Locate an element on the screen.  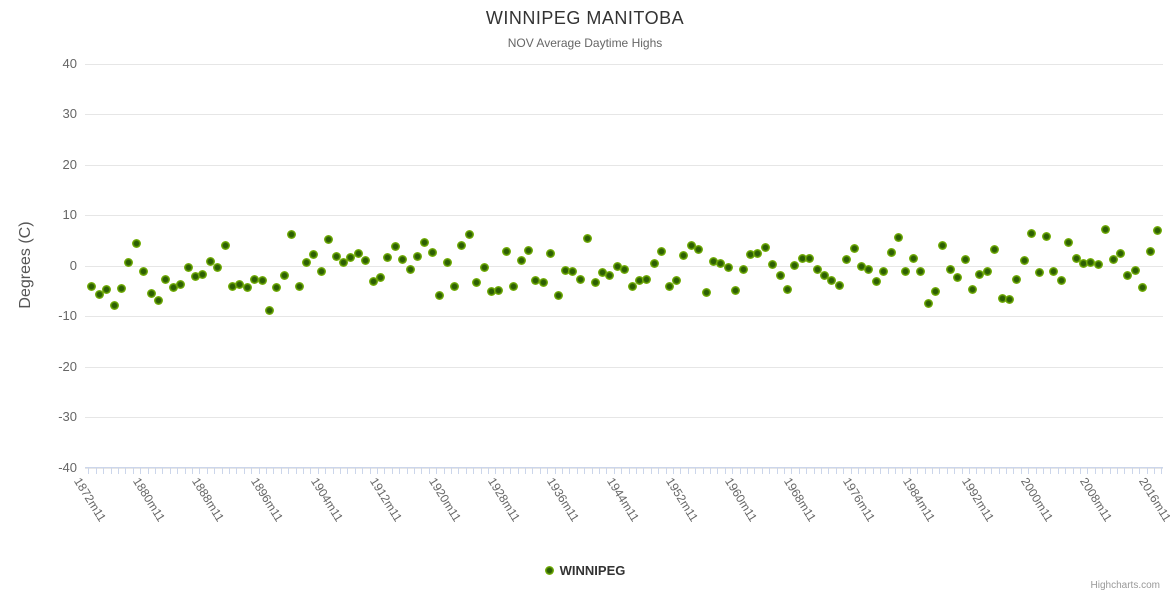
legend-item-winnipeg: WINNIPEG is located at coordinates (585, 570).